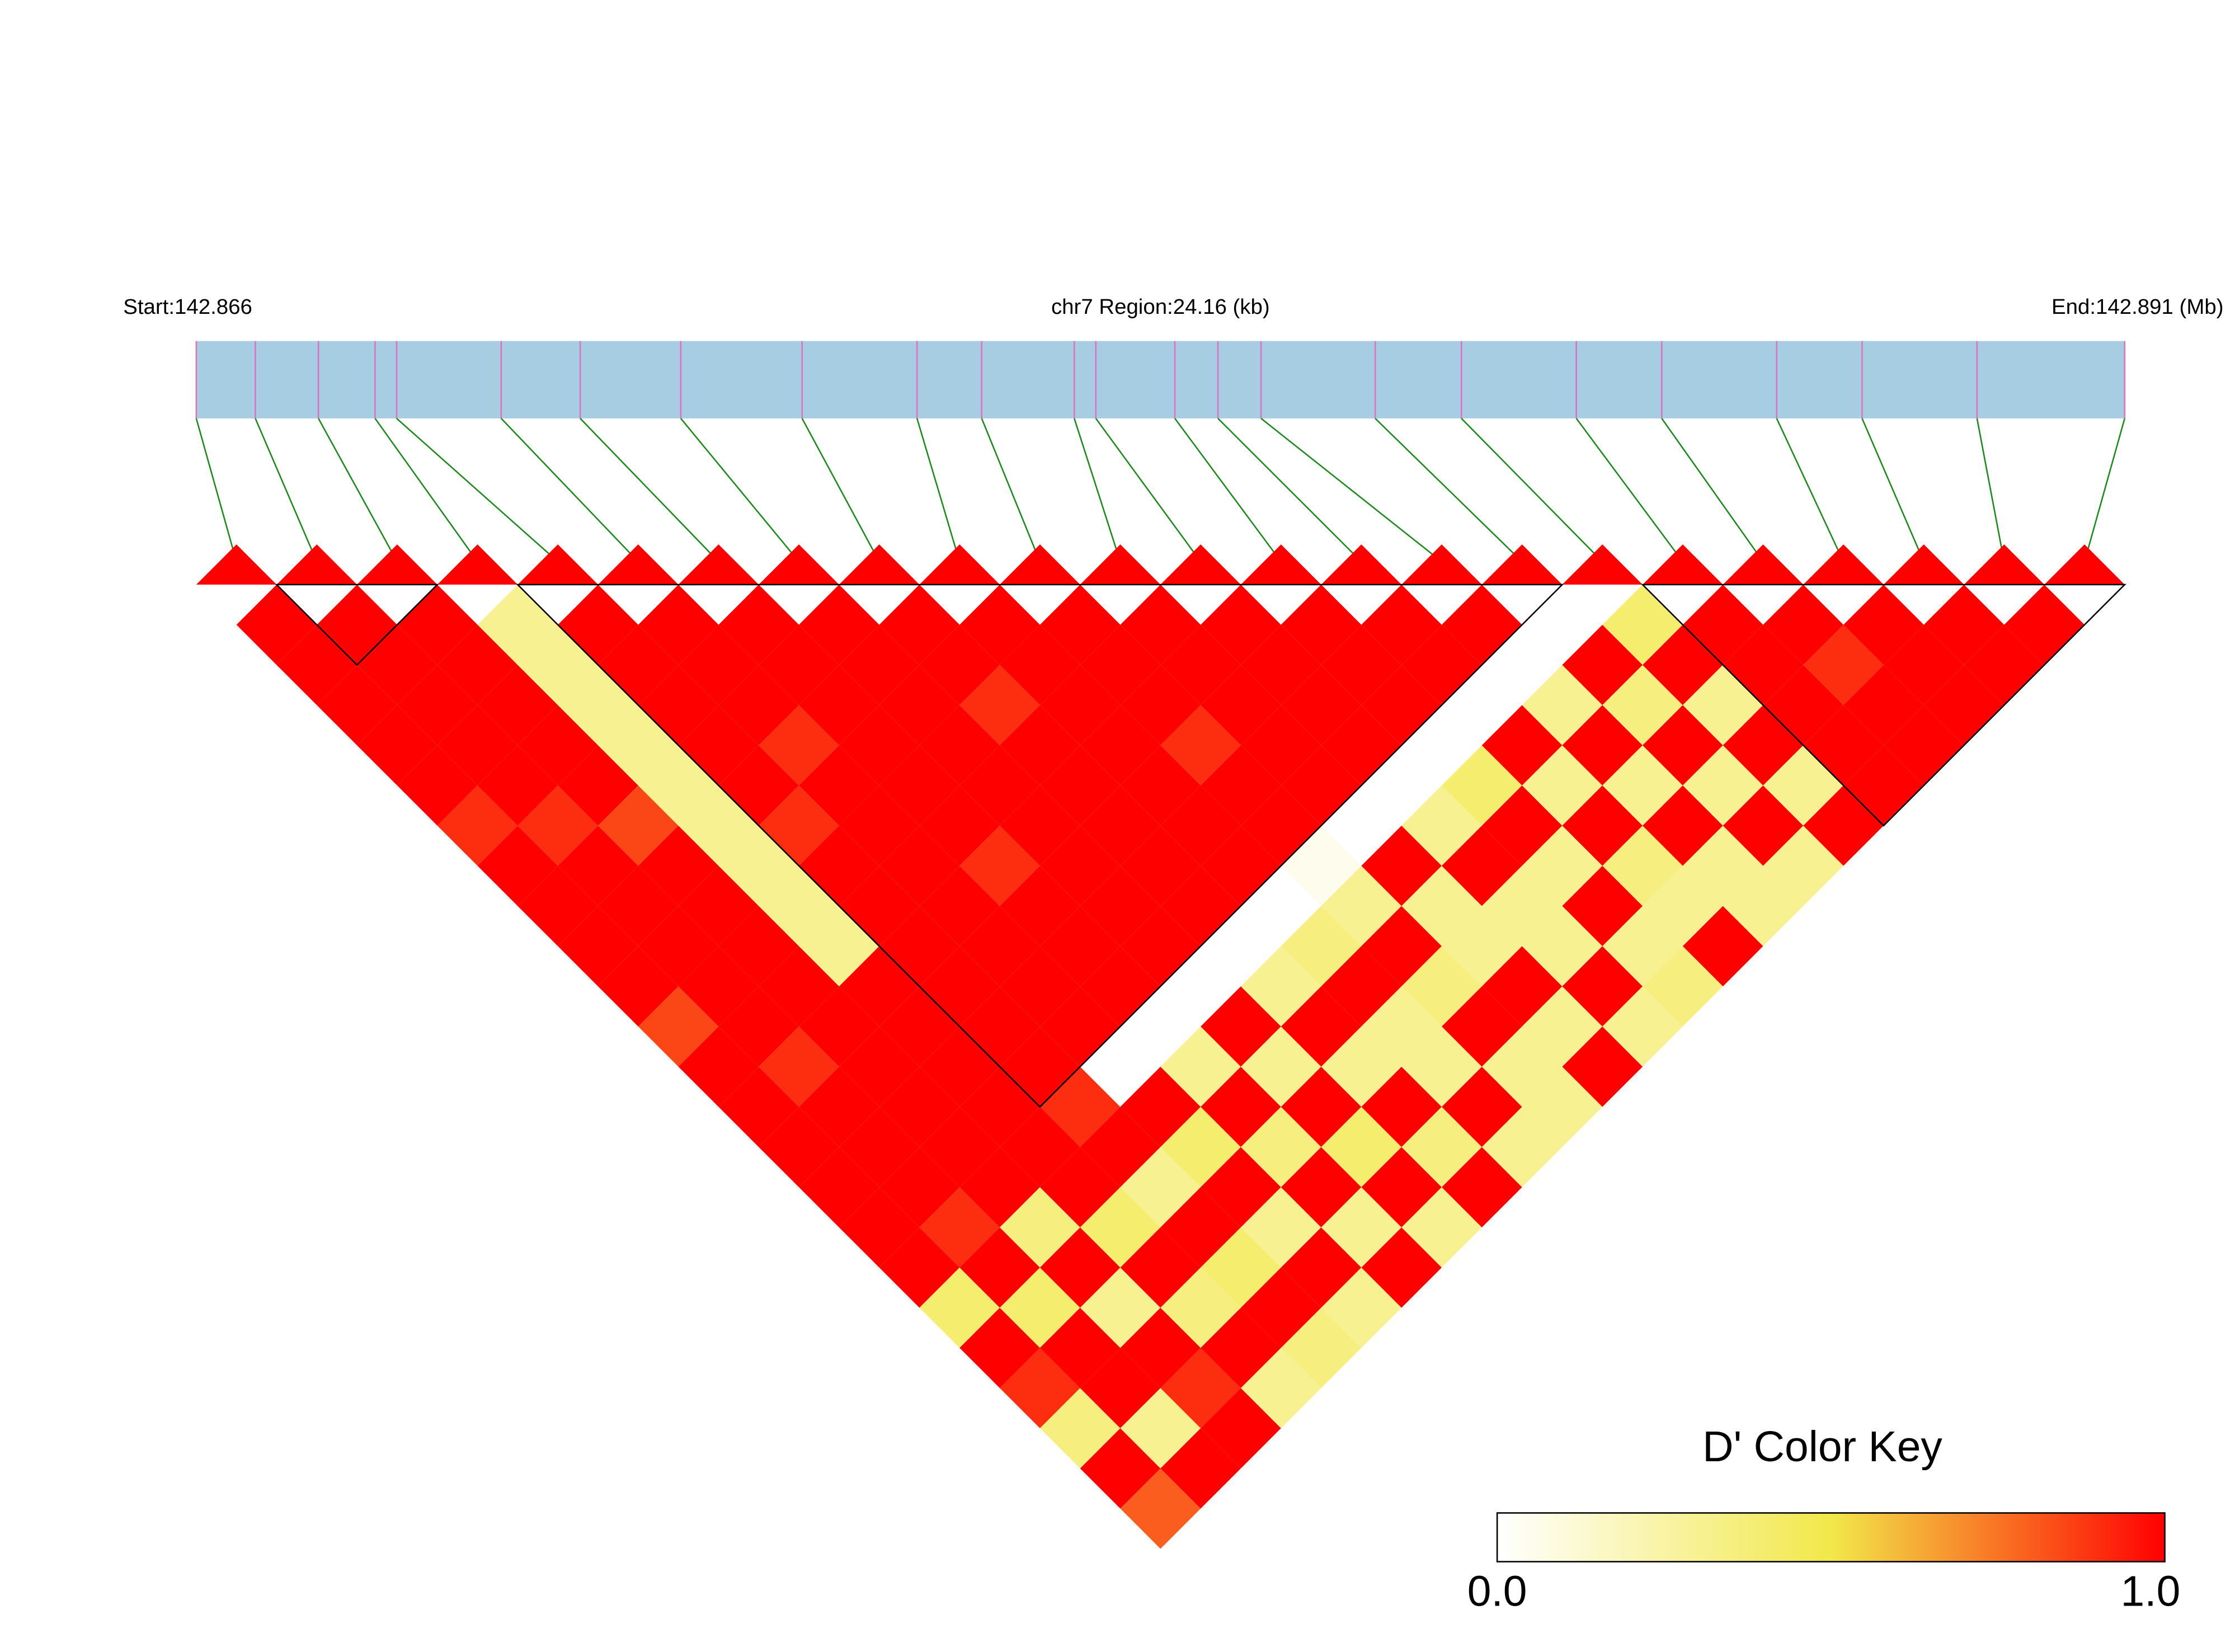 The width and height of the screenshot is (2235, 1652). What do you see at coordinates (1831, 1537) in the screenshot?
I see `color-key` at bounding box center [1831, 1537].